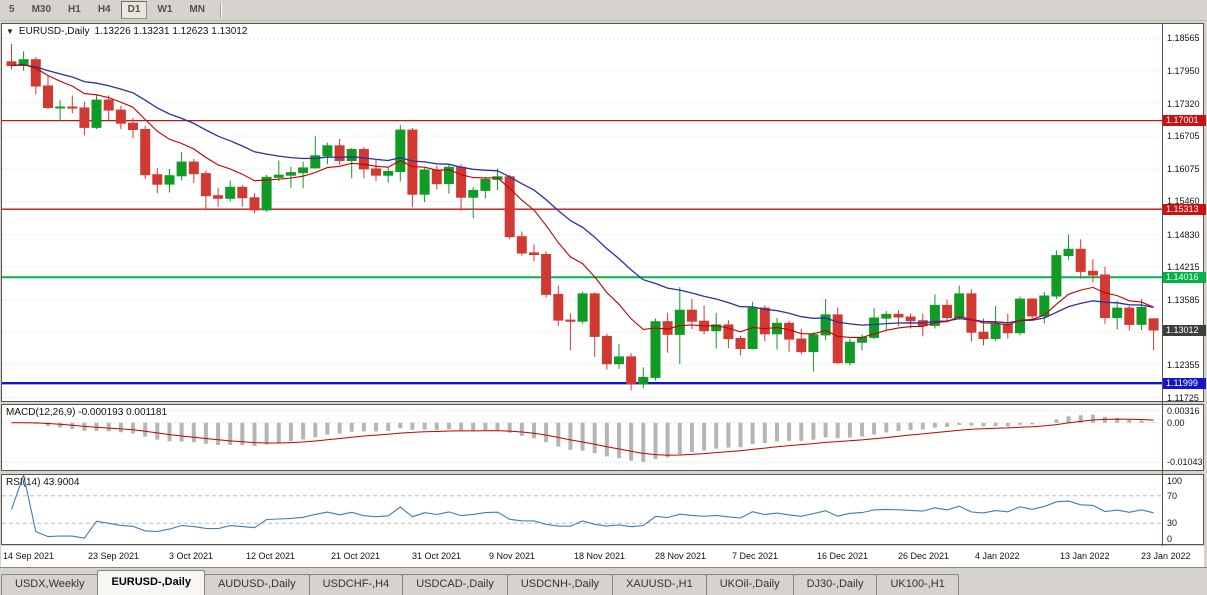 This screenshot has height=595, width=1207. What do you see at coordinates (1183, 267) in the screenshot?
I see `price-axis-label: 1.14215` at bounding box center [1183, 267].